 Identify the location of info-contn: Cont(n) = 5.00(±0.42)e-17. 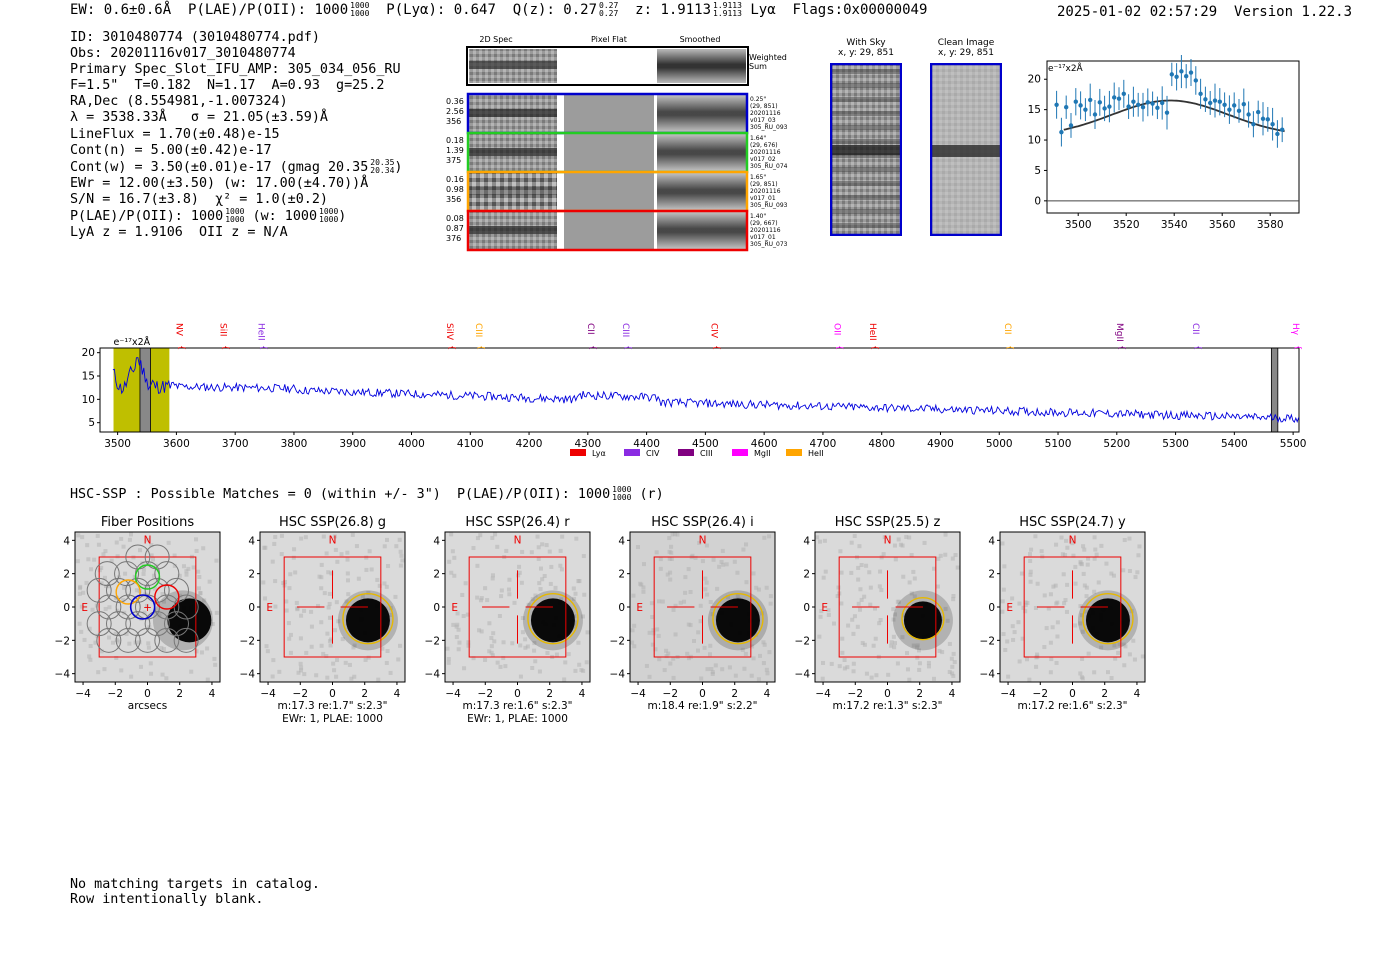
(171, 150).